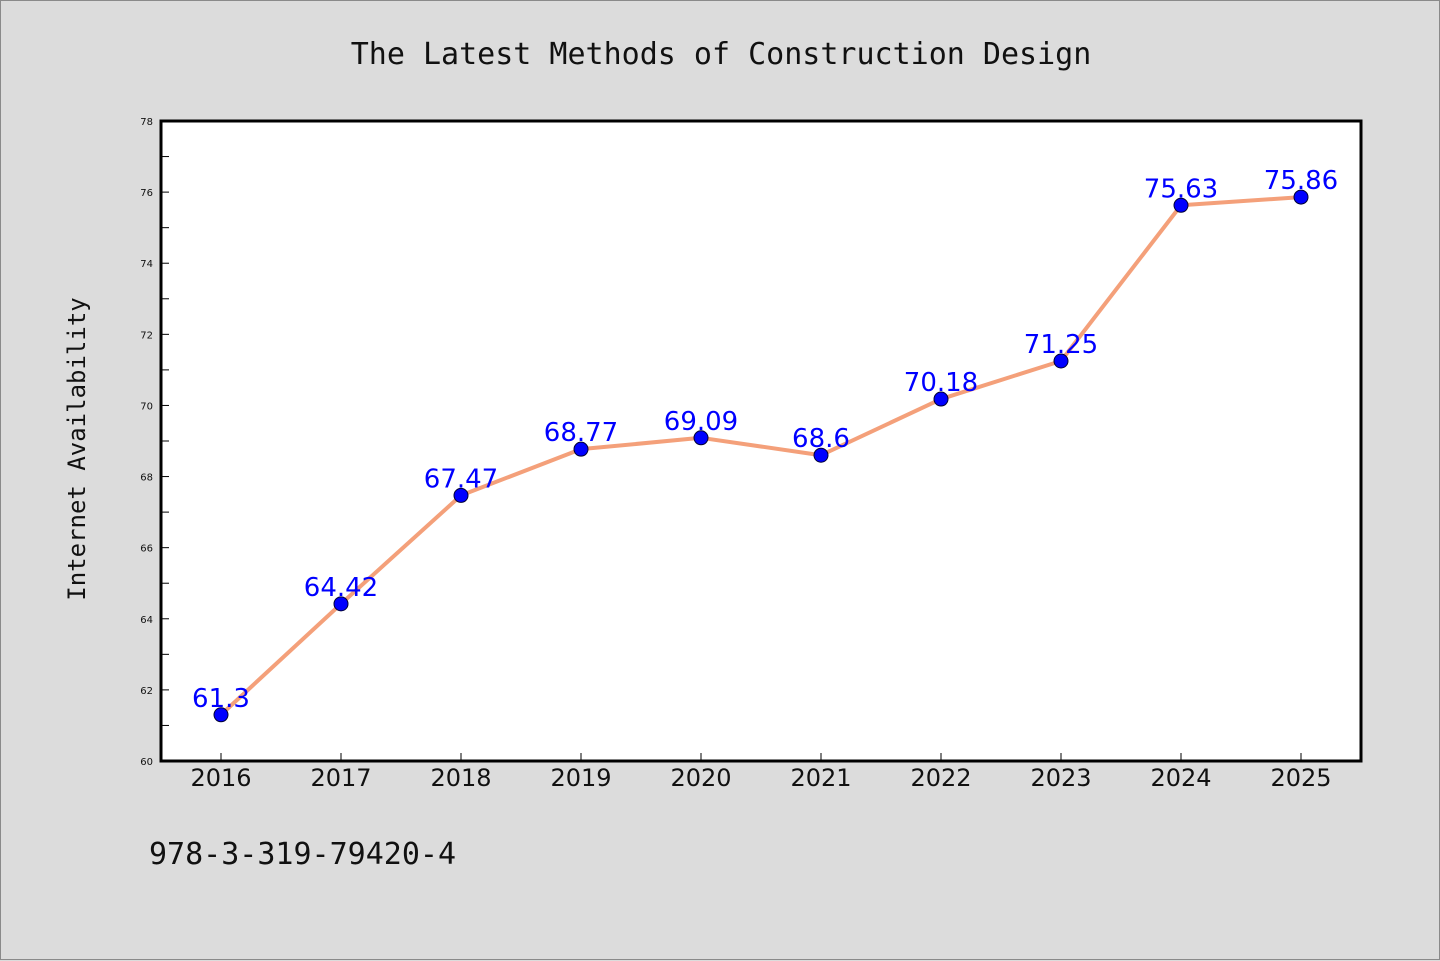 Image resolution: width=1440 pixels, height=961 pixels. Describe the element at coordinates (341, 588) in the screenshot. I see `data-label: 64.42` at that location.